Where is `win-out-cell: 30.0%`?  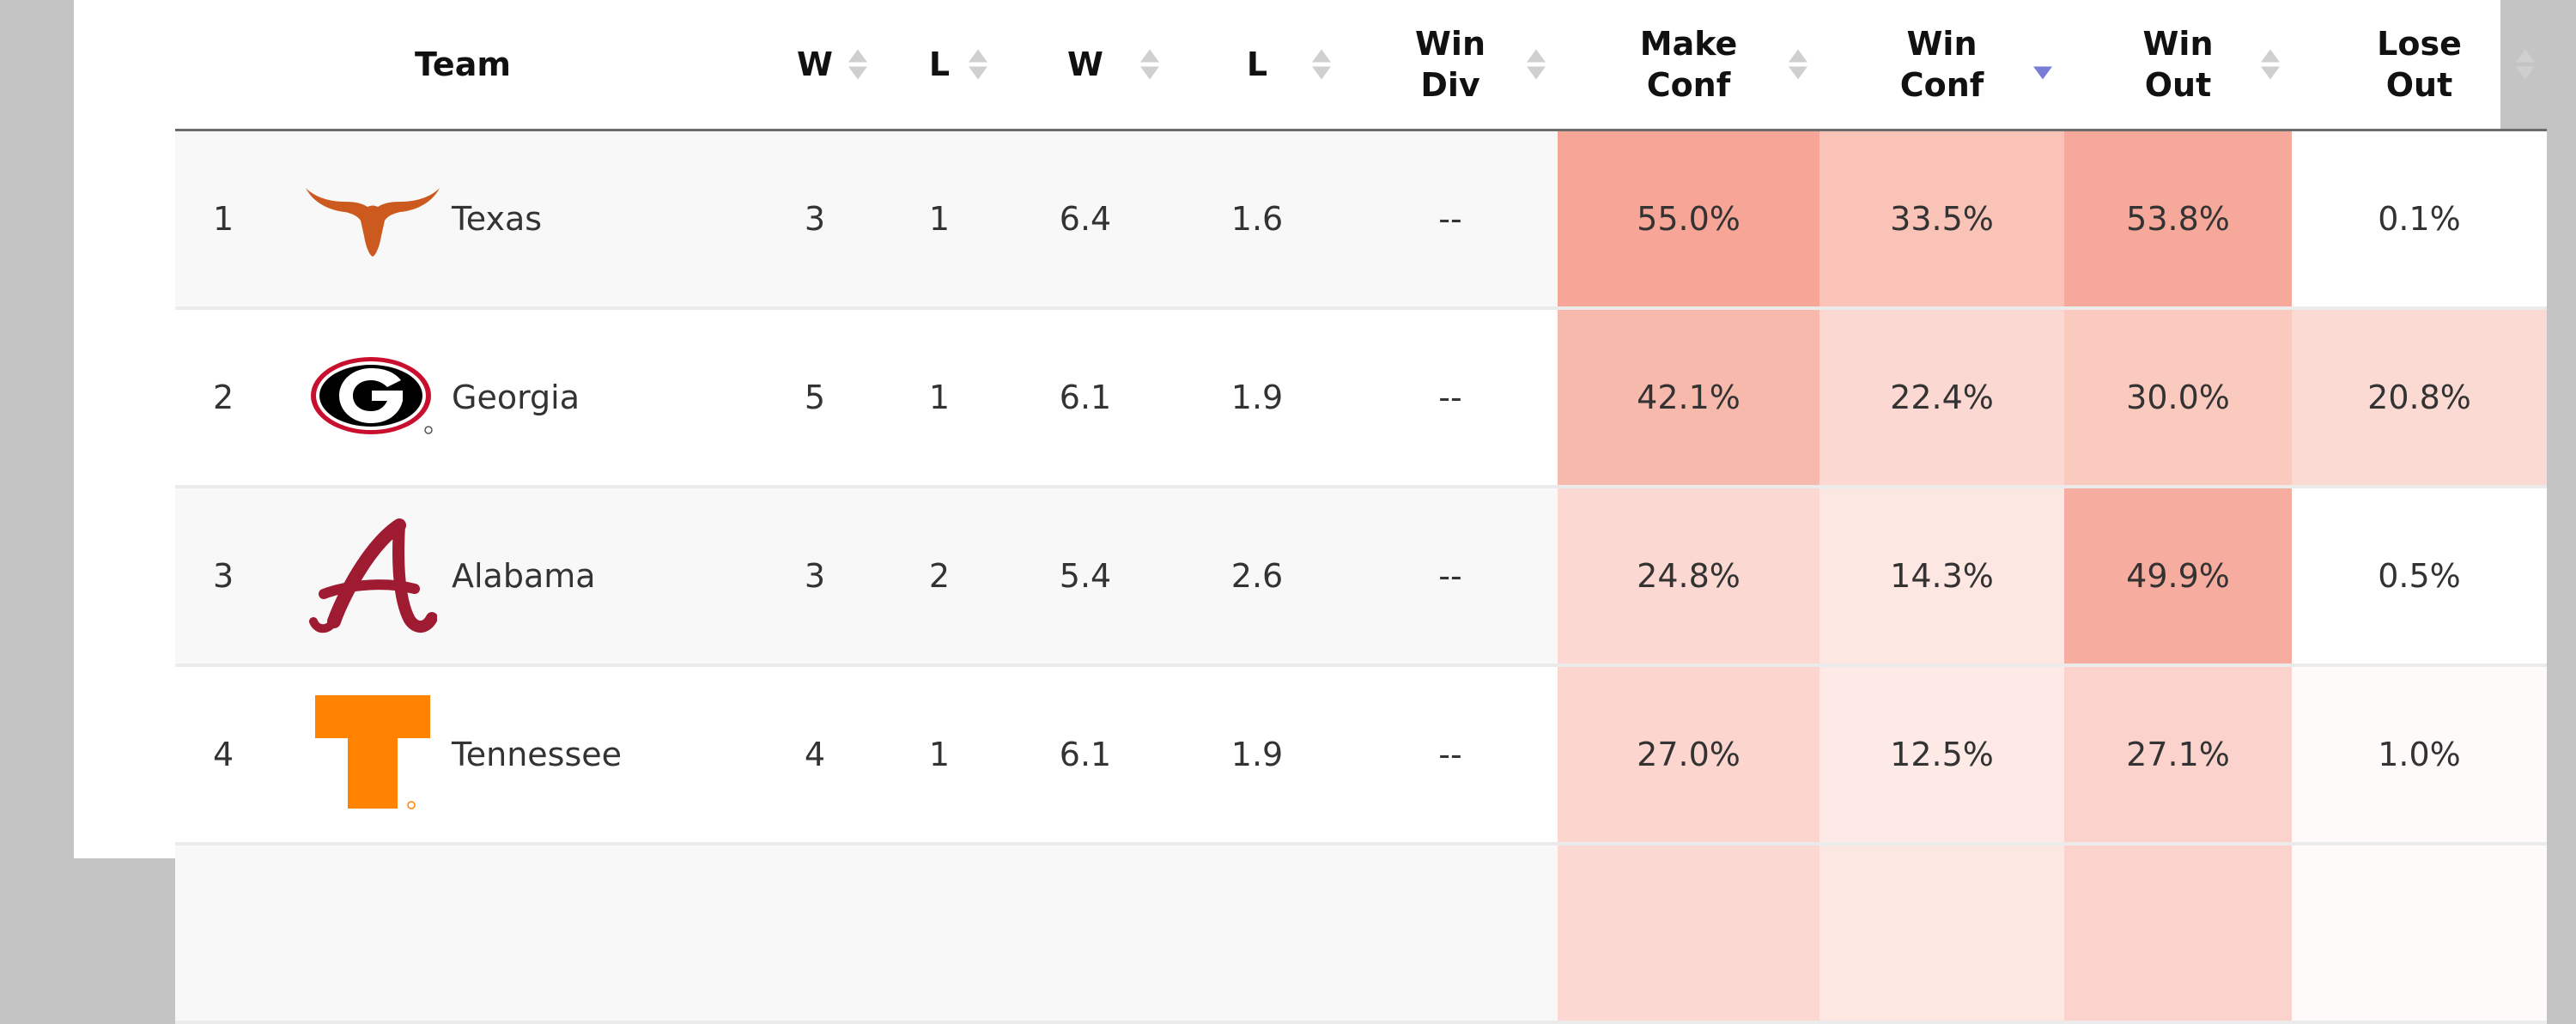
win-out-cell: 30.0% is located at coordinates (2178, 398).